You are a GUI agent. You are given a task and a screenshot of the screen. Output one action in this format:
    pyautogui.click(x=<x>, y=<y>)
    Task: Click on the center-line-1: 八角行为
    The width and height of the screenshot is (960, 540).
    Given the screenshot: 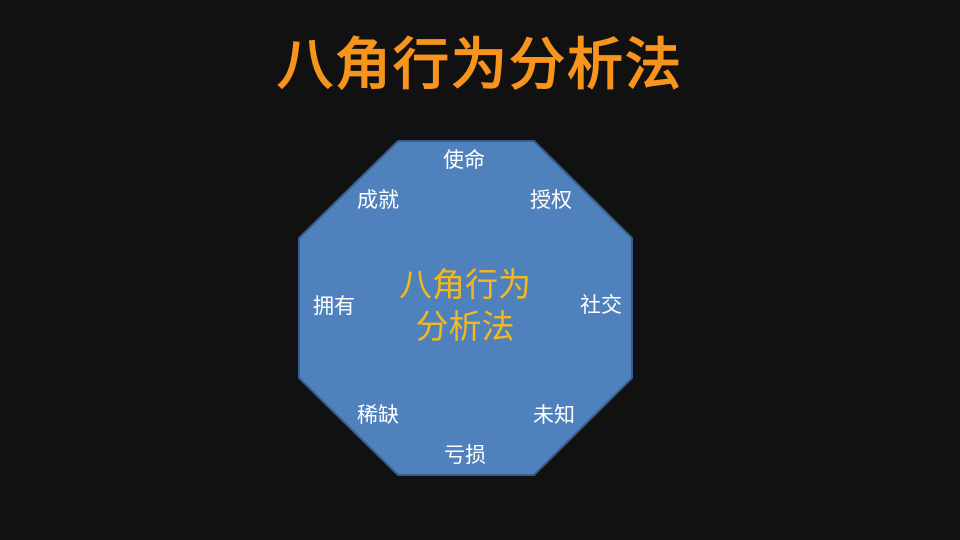 What is the action you would take?
    pyautogui.click(x=465, y=284)
    